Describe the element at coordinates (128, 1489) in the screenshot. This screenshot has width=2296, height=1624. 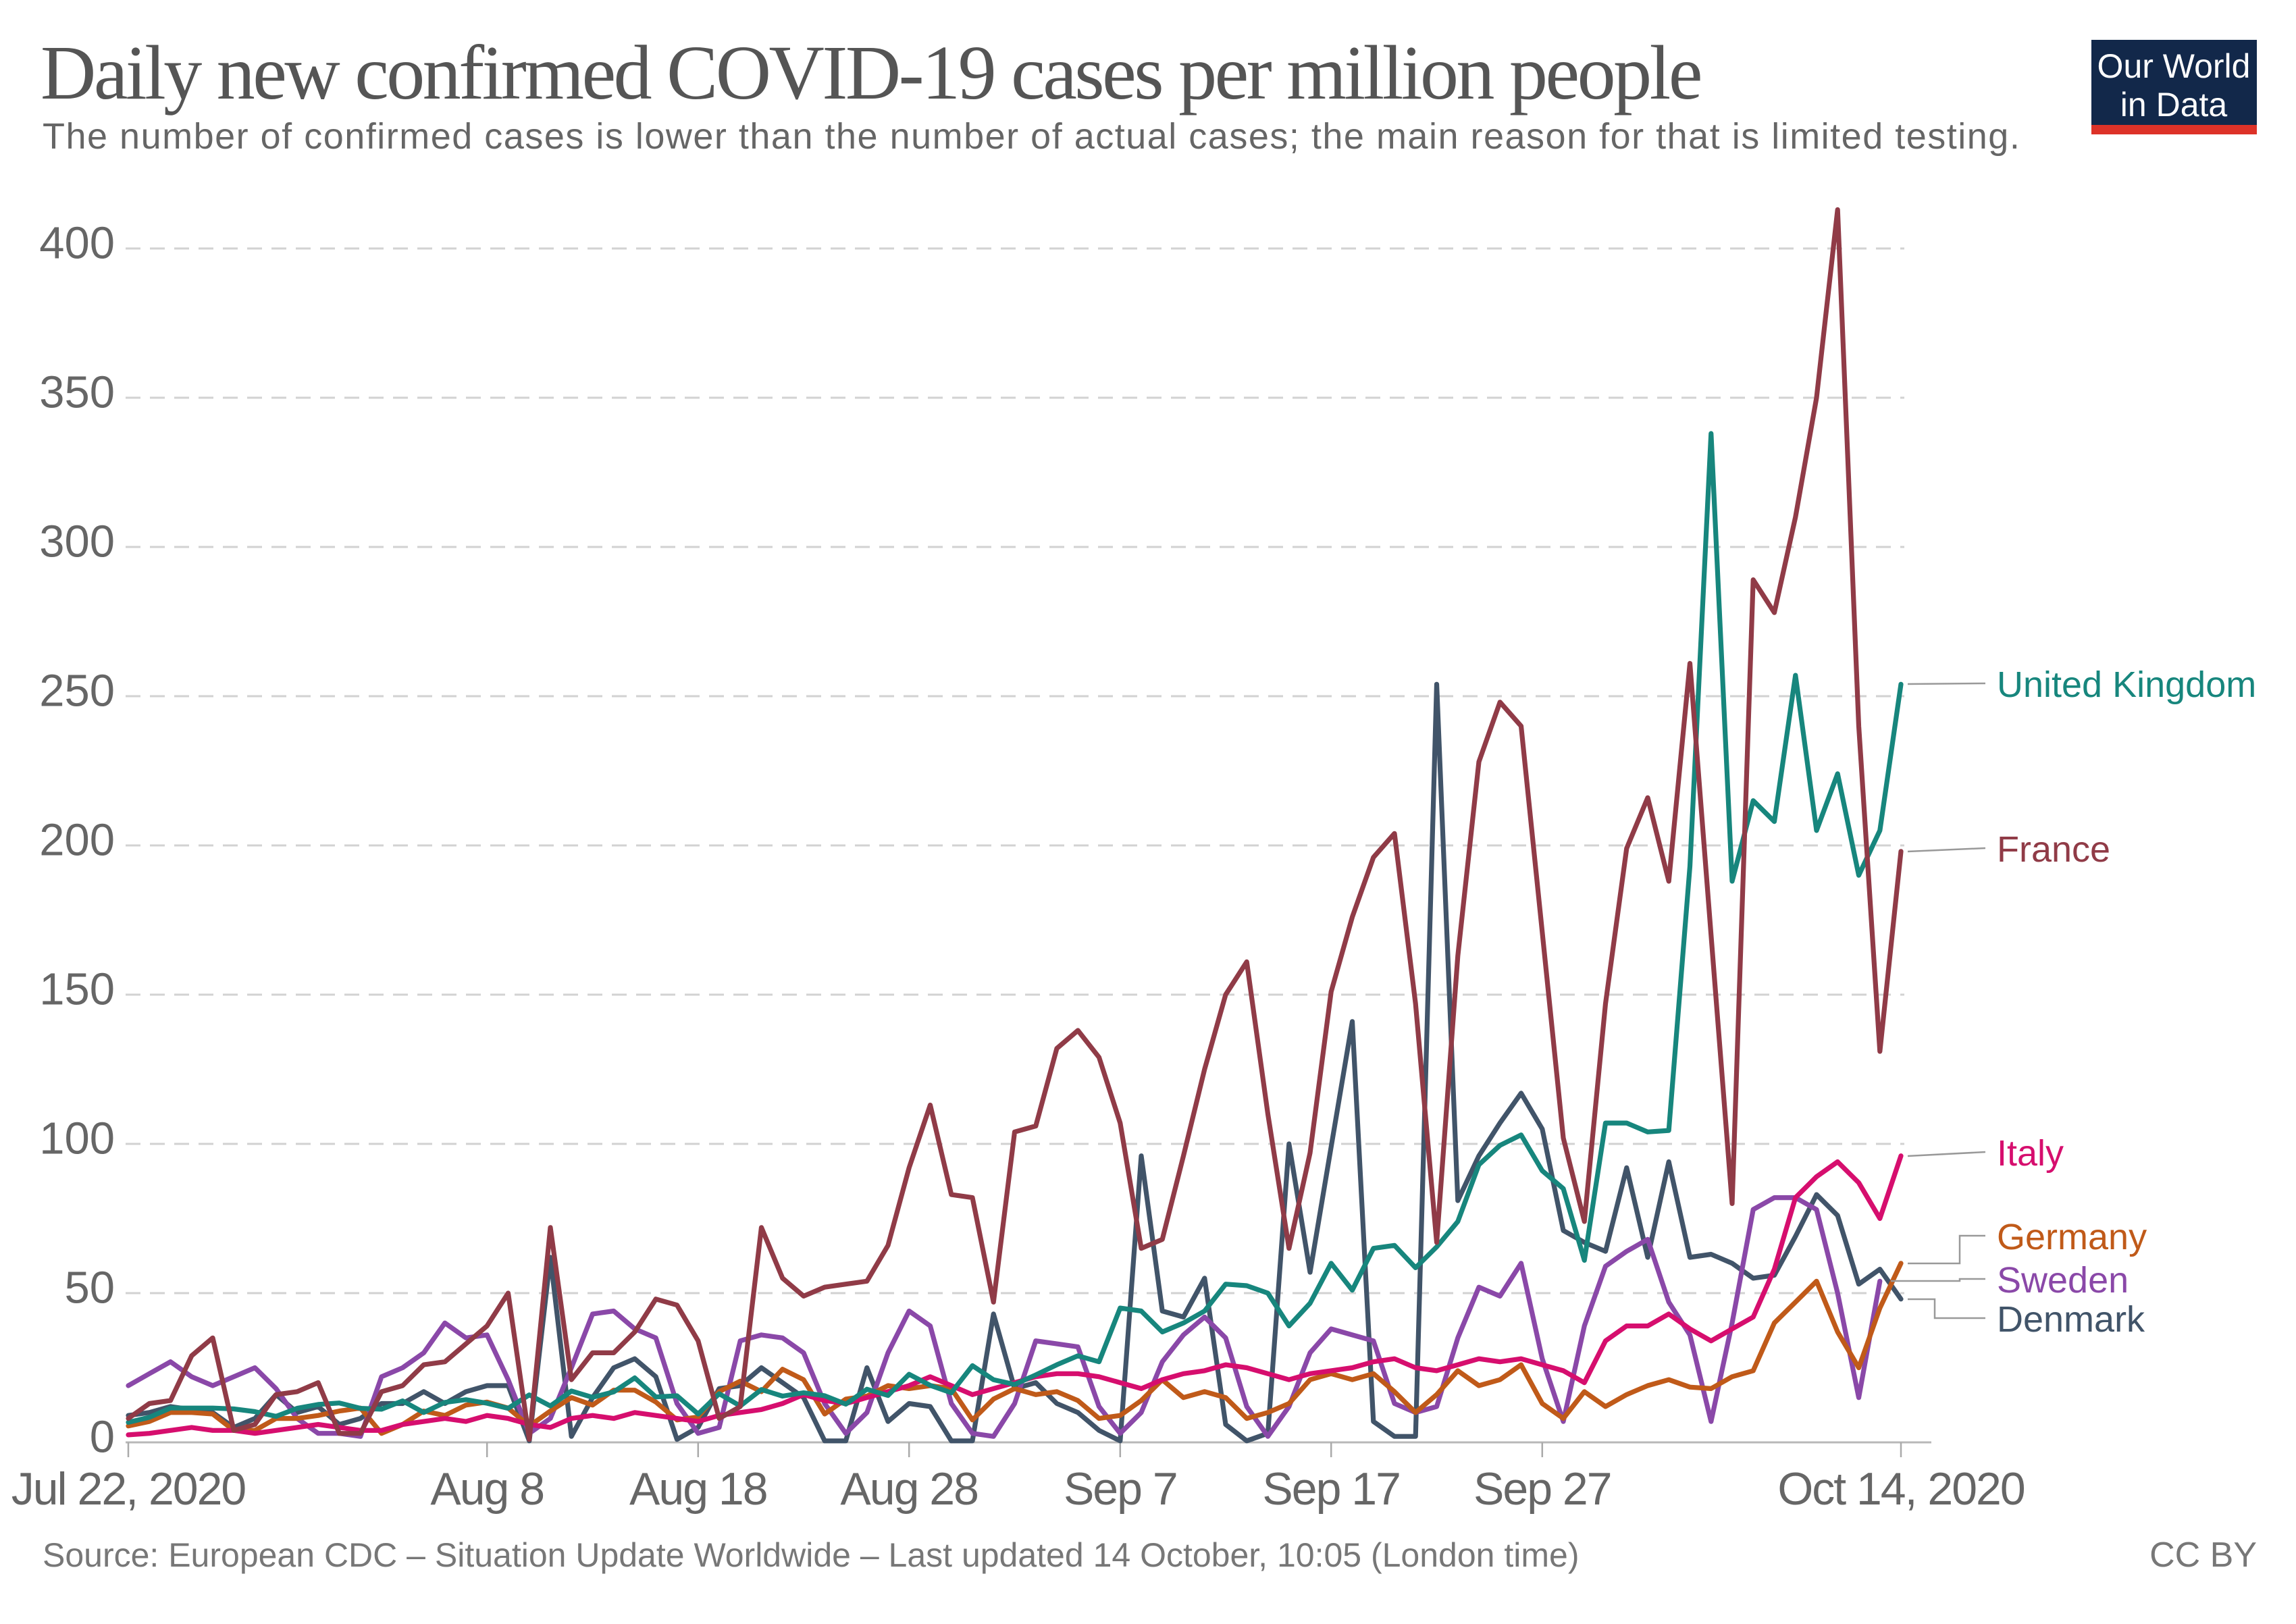
I see `svg-text: Jul 22, 2020` at that location.